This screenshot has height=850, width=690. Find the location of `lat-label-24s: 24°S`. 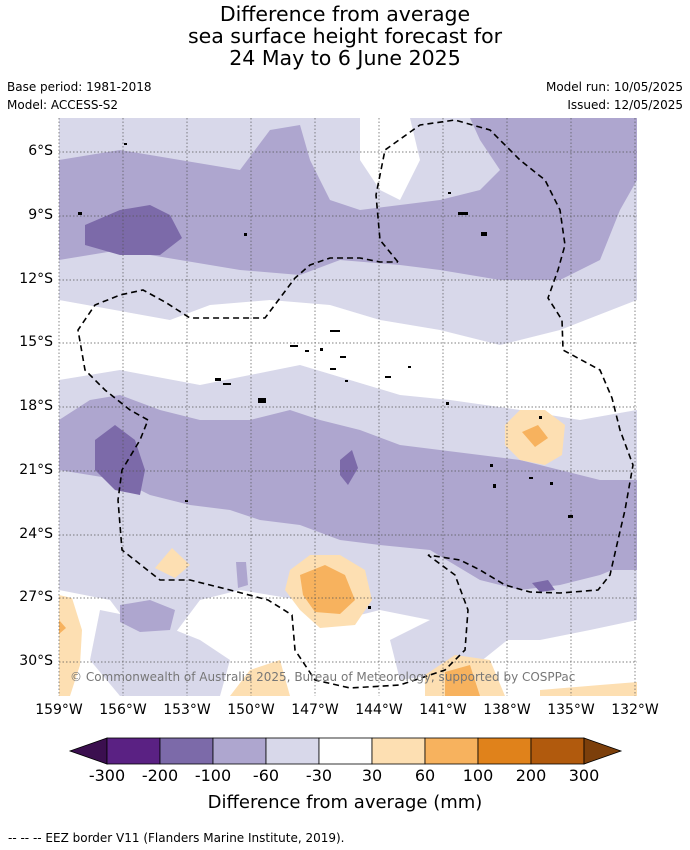

lat-label-24s: 24°S is located at coordinates (36, 534).